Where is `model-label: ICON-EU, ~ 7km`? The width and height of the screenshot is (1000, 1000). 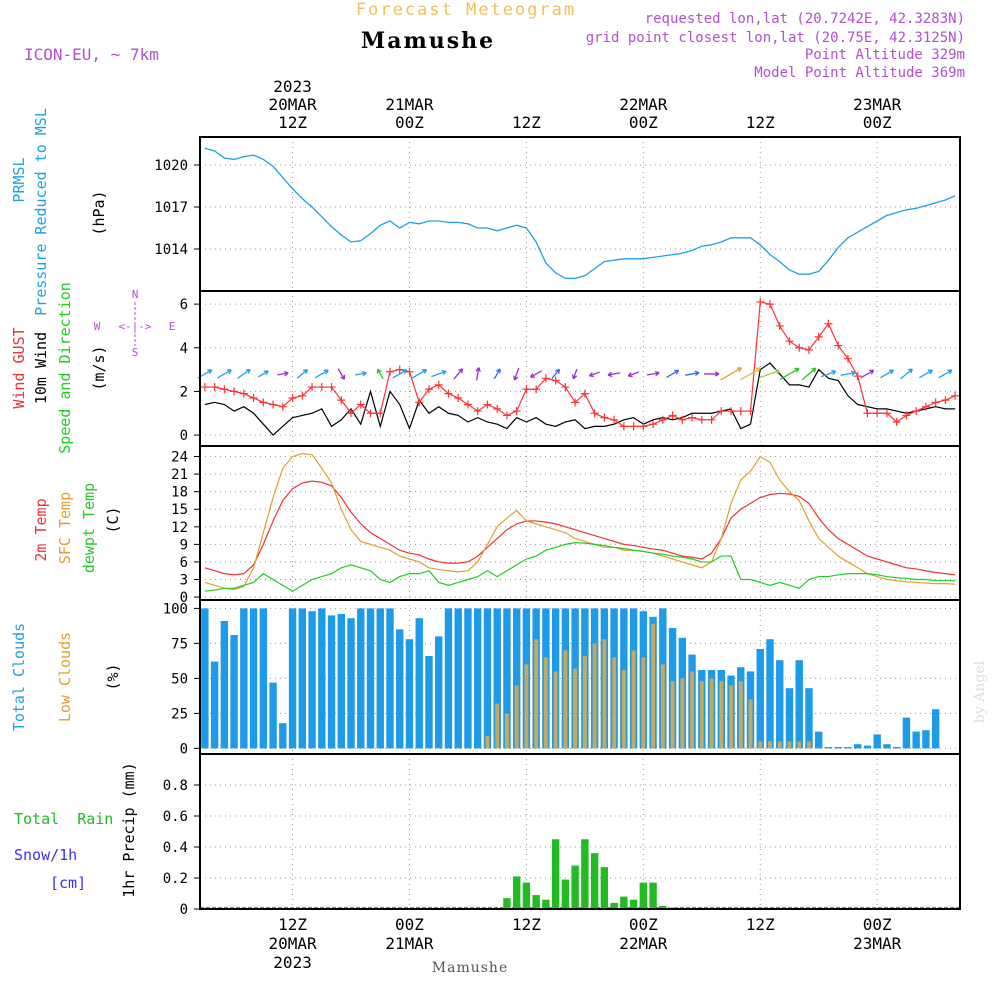
model-label: ICON-EU, ~ 7km is located at coordinates (91, 54).